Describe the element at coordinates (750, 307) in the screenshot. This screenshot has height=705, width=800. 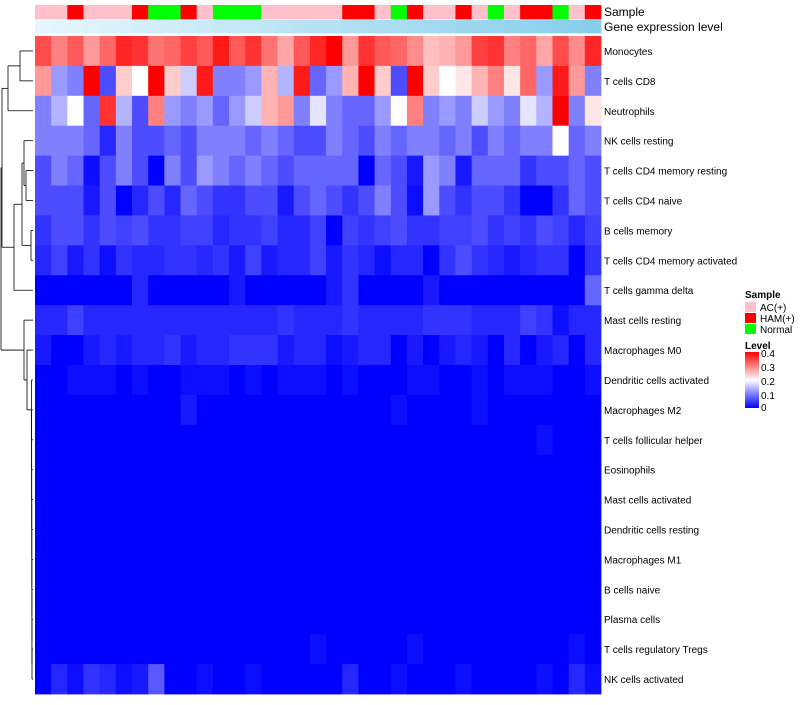
I see `legend-swatch-ac` at that location.